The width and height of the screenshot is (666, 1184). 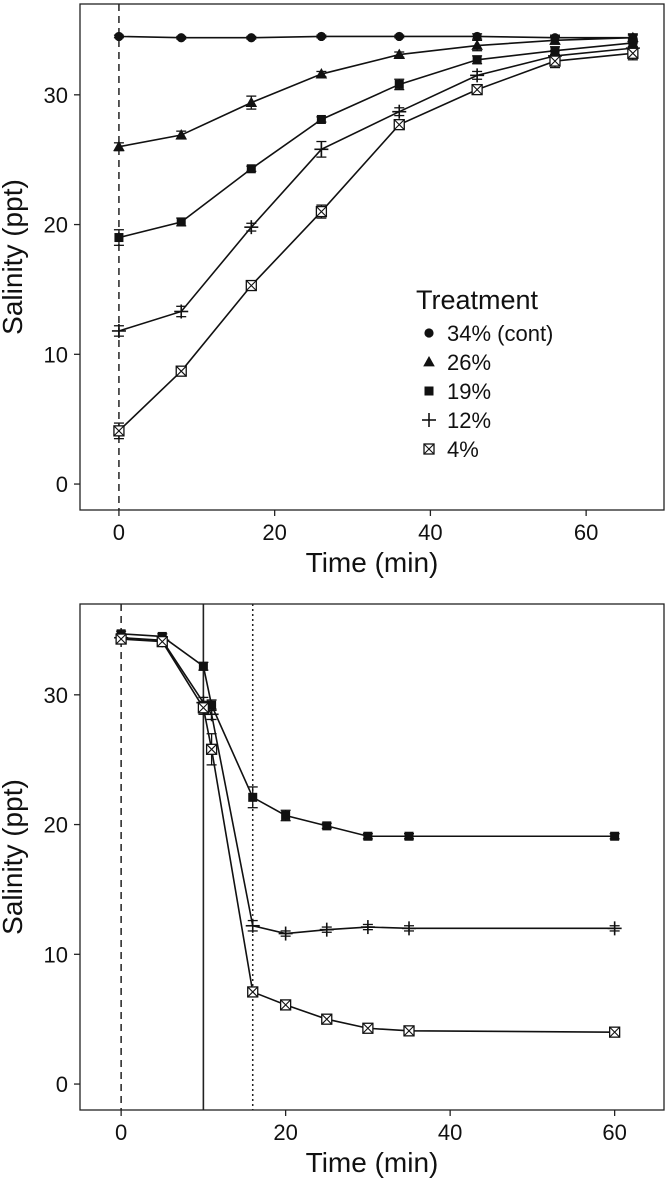 I want to click on bottom-y-tick-label: 30, so click(x=56, y=695).